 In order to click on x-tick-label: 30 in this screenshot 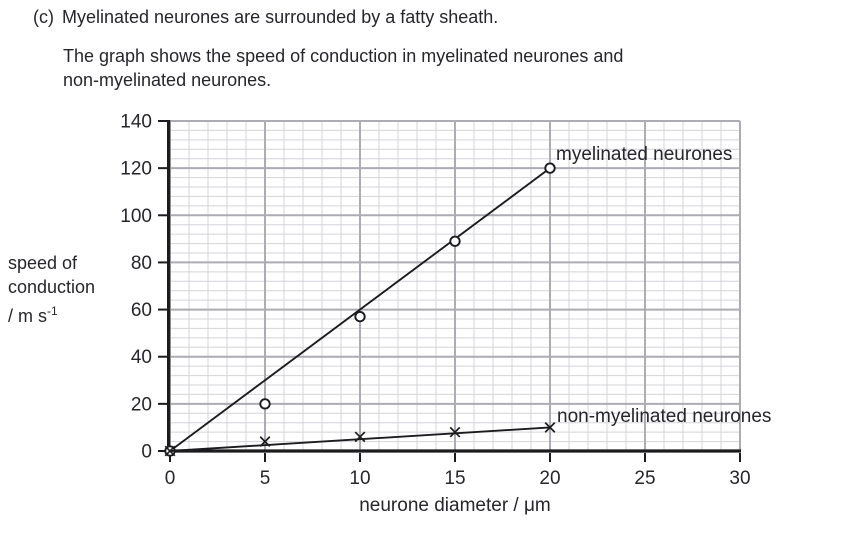, I will do `click(739, 478)`.